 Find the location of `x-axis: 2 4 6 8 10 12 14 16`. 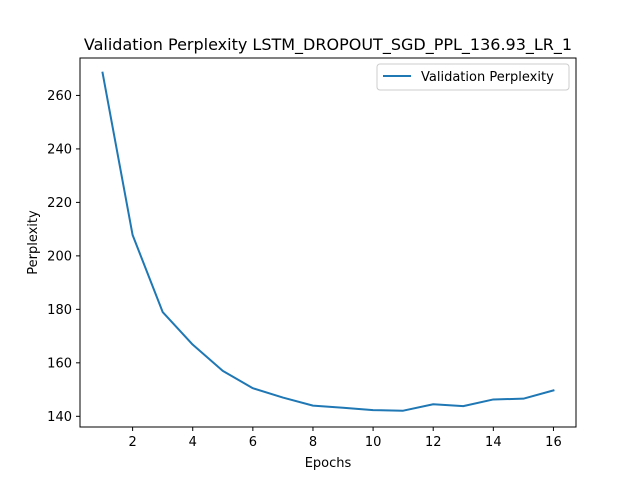

x-axis: 2 4 6 8 10 12 14 16 is located at coordinates (345, 438).